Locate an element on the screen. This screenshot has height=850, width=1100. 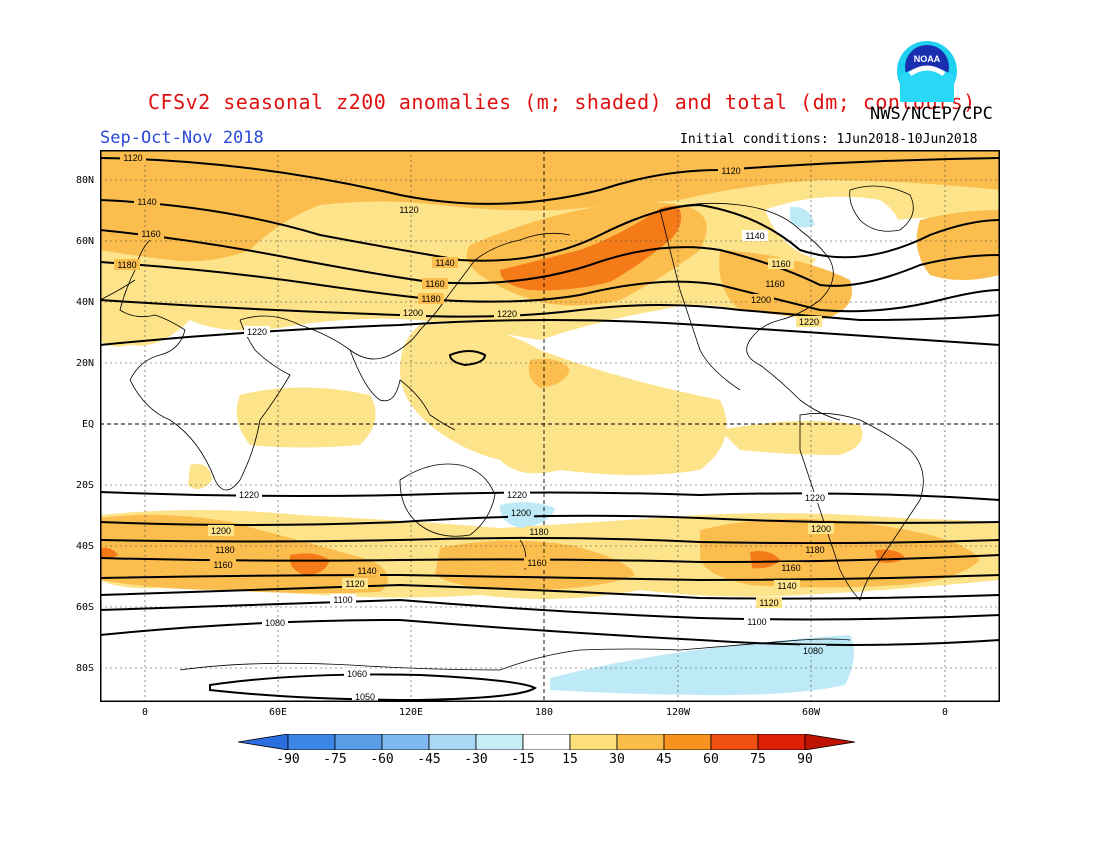
colorbar is located at coordinates (547, 742).